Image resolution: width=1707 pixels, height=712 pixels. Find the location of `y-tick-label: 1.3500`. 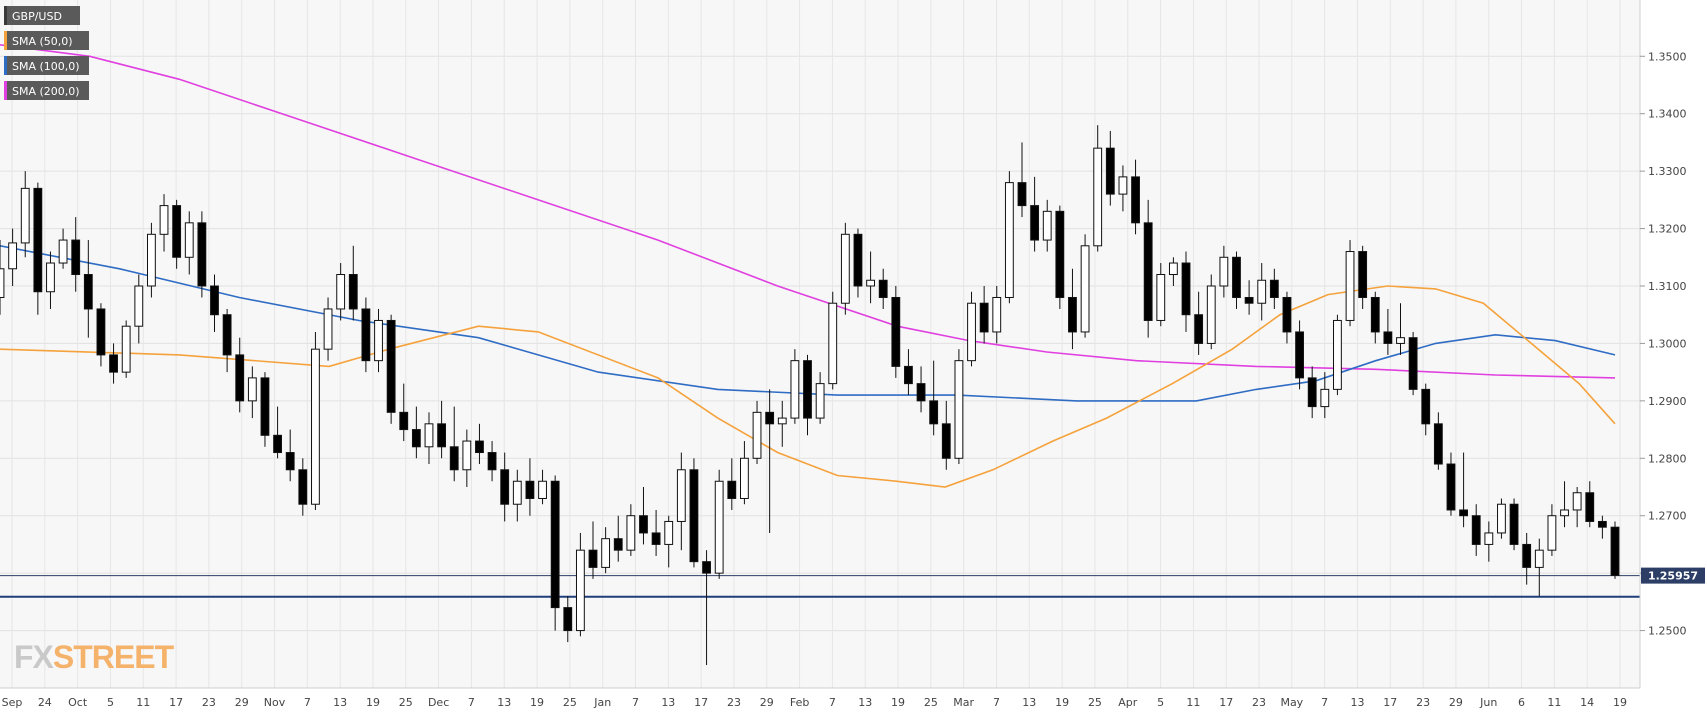

y-tick-label: 1.3500 is located at coordinates (1667, 56).